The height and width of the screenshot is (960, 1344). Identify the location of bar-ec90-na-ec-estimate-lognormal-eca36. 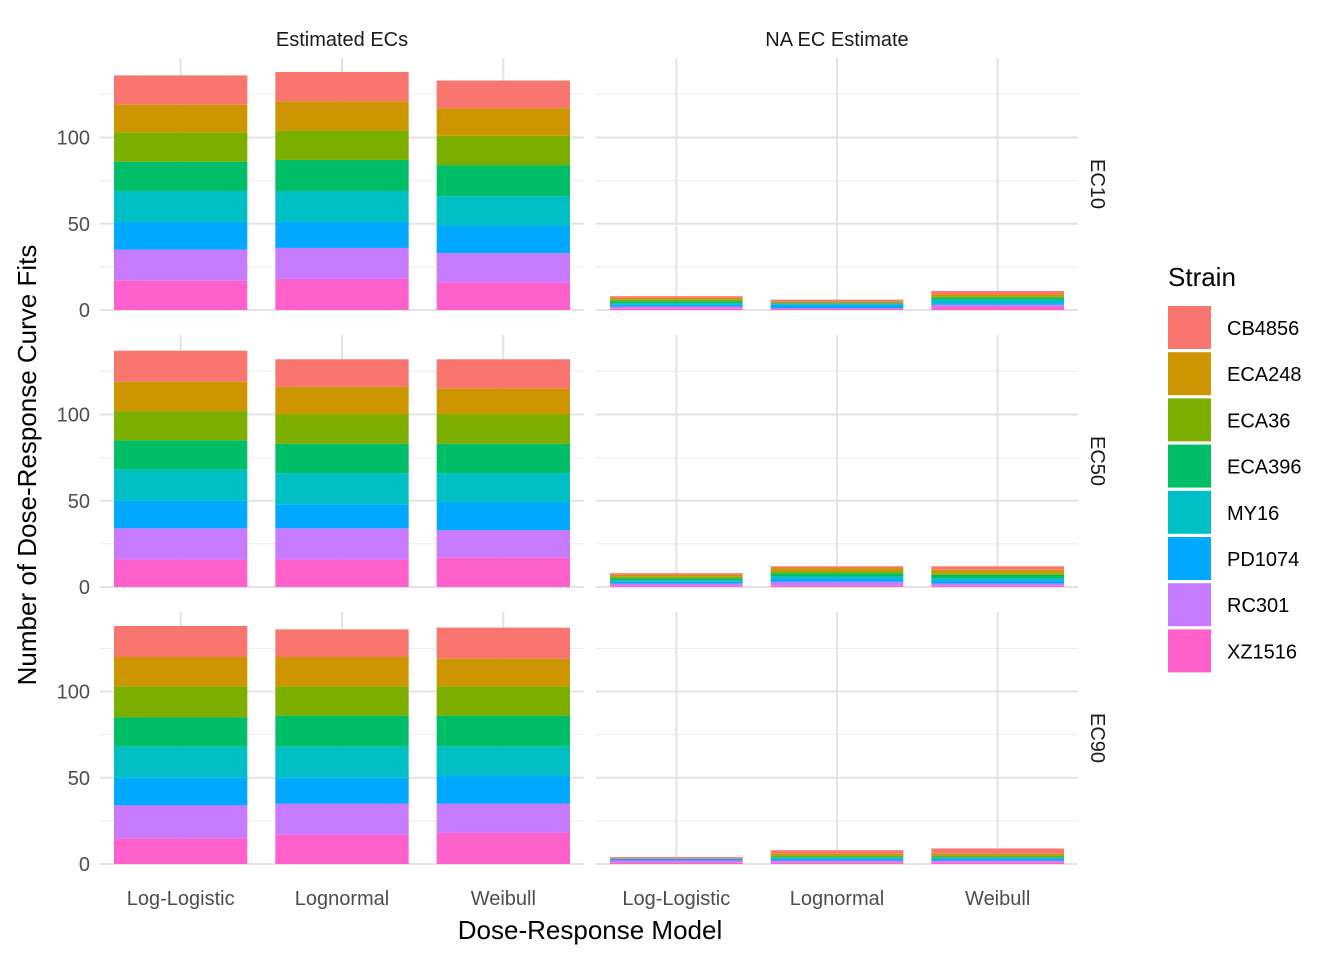
(837, 856).